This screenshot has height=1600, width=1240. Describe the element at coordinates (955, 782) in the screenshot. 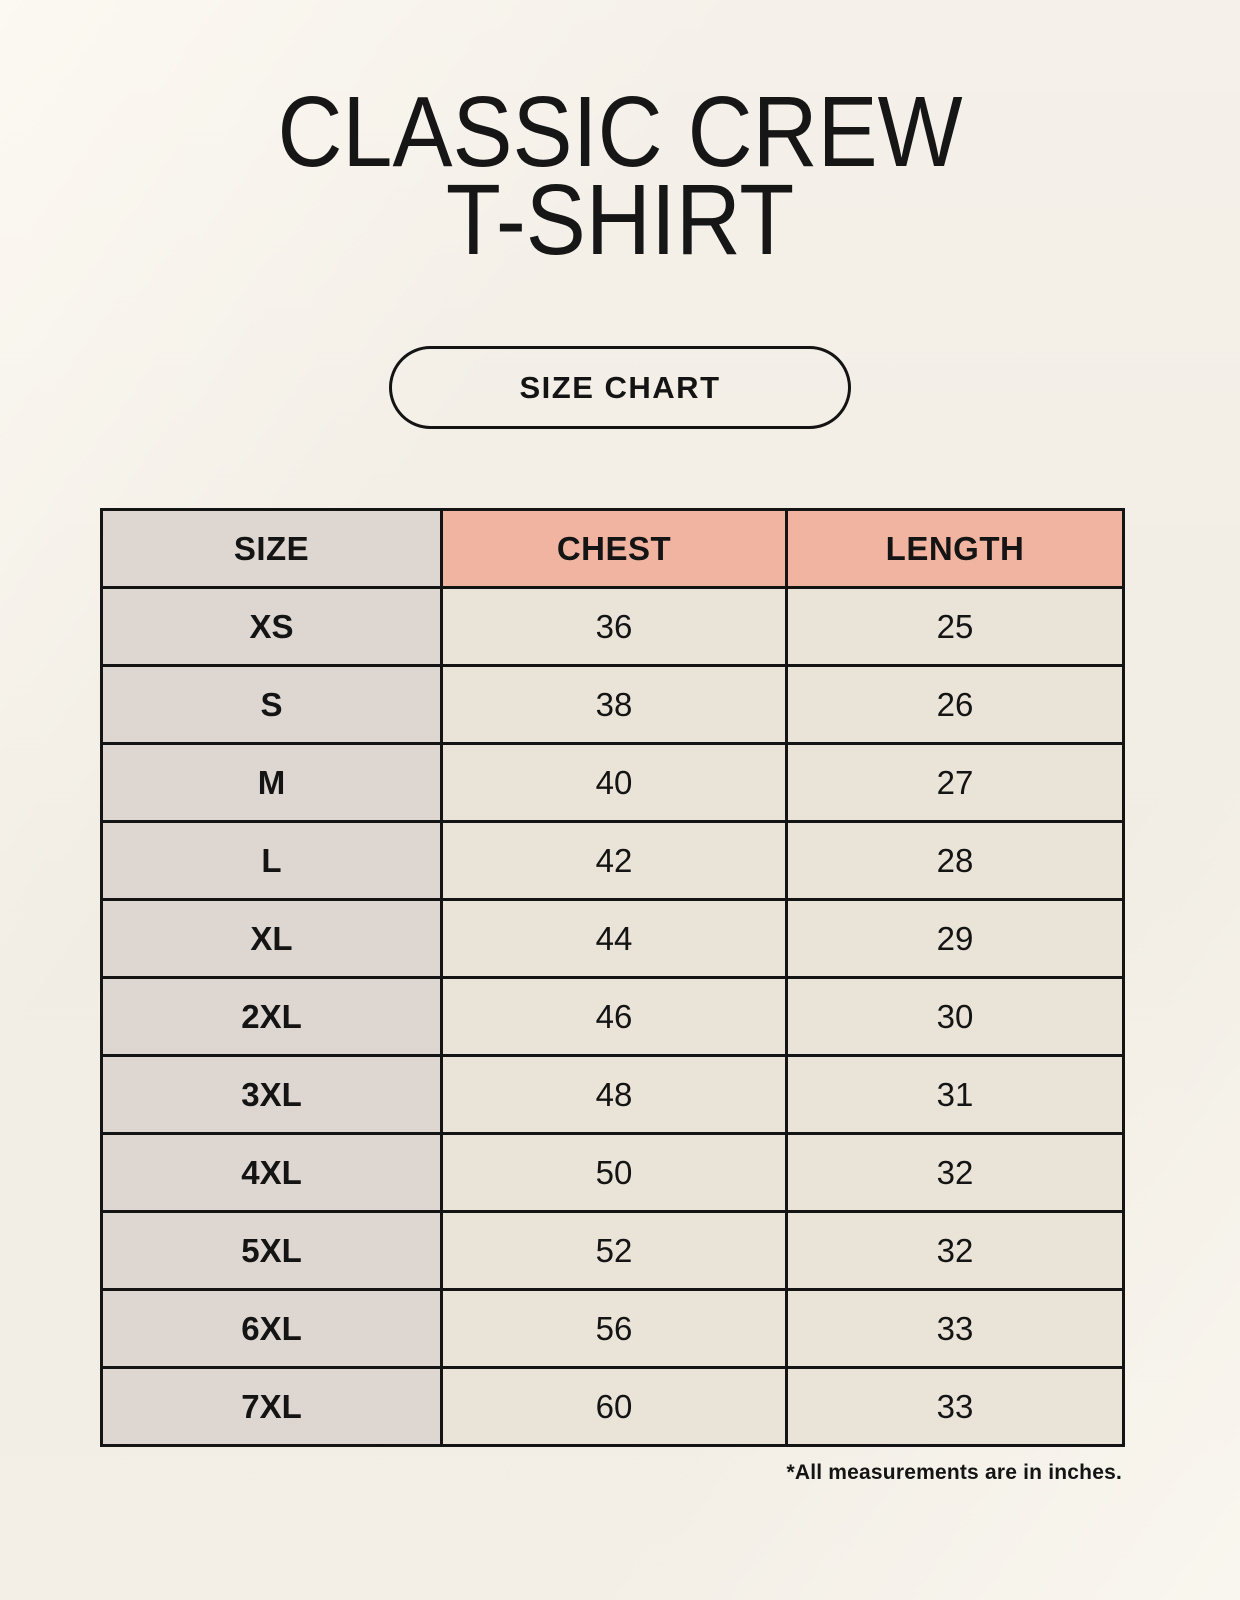

I see `length-cell: 27` at that location.